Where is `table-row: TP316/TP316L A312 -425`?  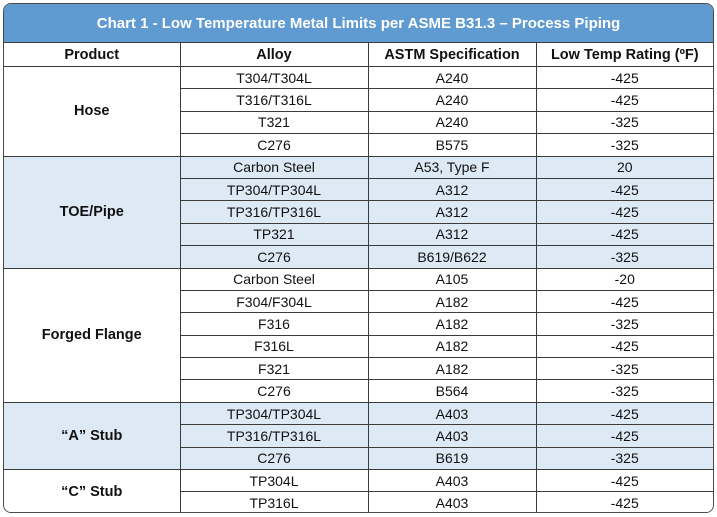 table-row: TP316/TP316L A312 -425 is located at coordinates (358, 212).